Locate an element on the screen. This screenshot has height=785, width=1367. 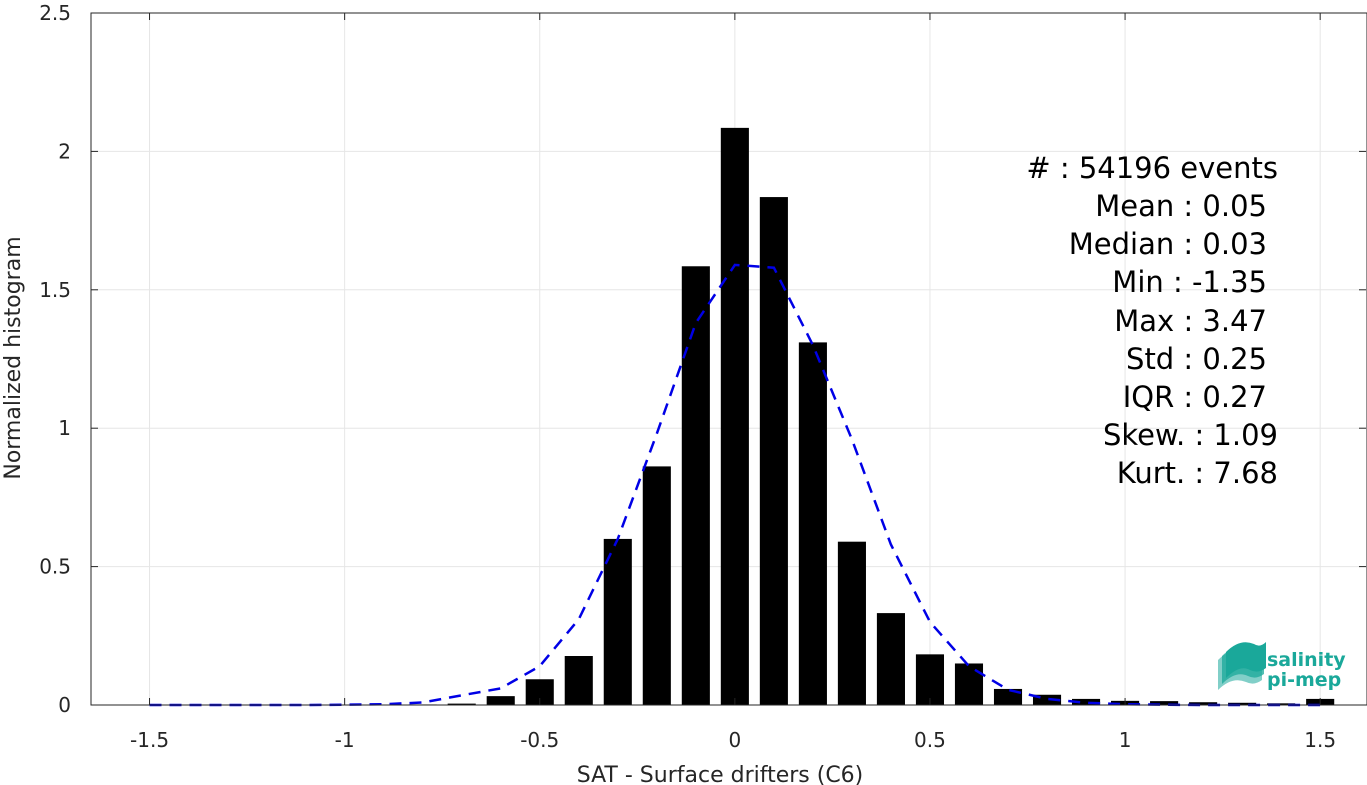
stat-max: Max : 3.47 is located at coordinates (1190, 321).